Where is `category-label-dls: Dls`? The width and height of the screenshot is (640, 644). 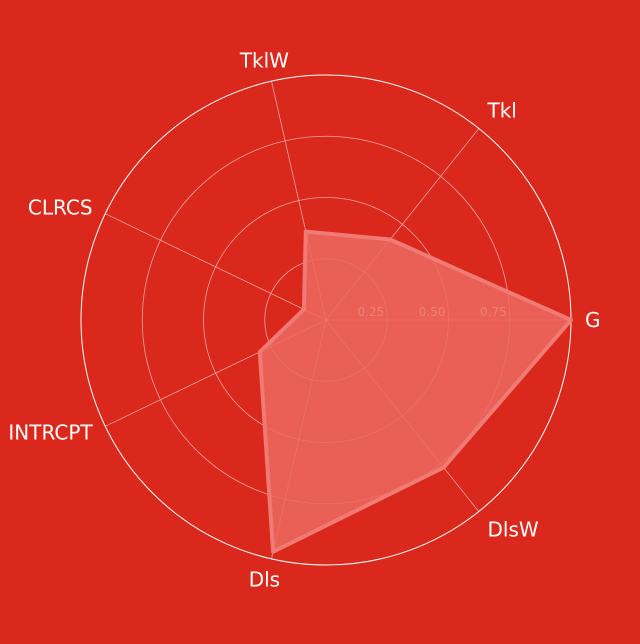 category-label-dls: Dls is located at coordinates (264, 580).